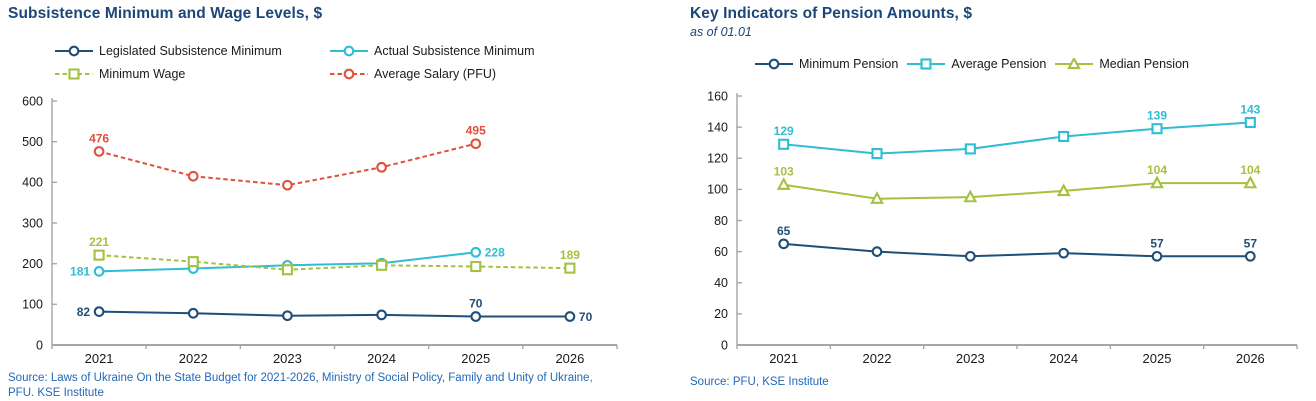 This screenshot has width=1316, height=401. I want to click on legend-label: Average Salary (PFU), so click(435, 74).